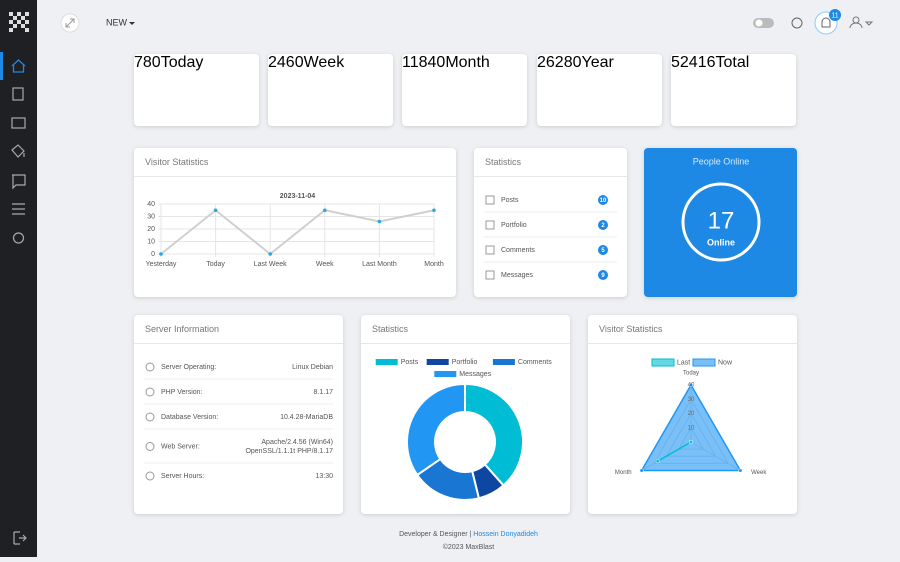 Image resolution: width=900 pixels, height=562 pixels. What do you see at coordinates (297, 232) in the screenshot?
I see `line` at bounding box center [297, 232].